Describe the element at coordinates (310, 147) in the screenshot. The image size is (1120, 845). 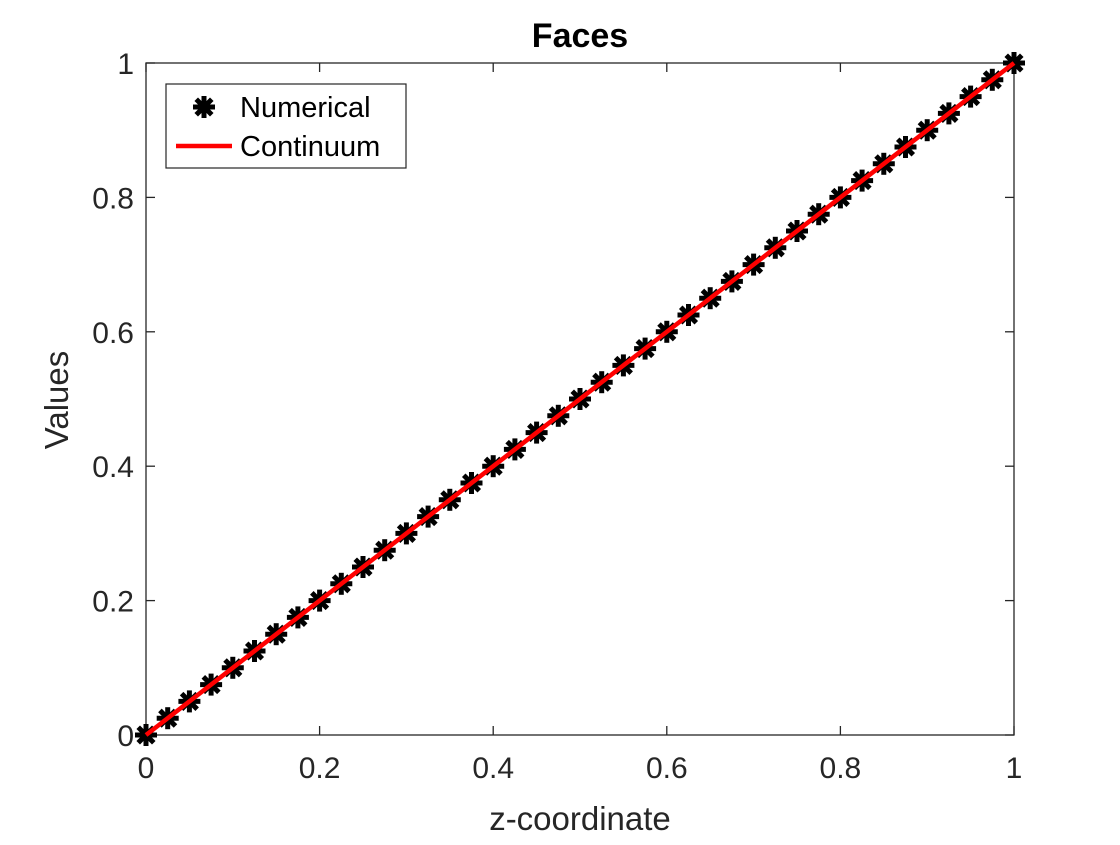
I see `legend-label: Continuum` at that location.